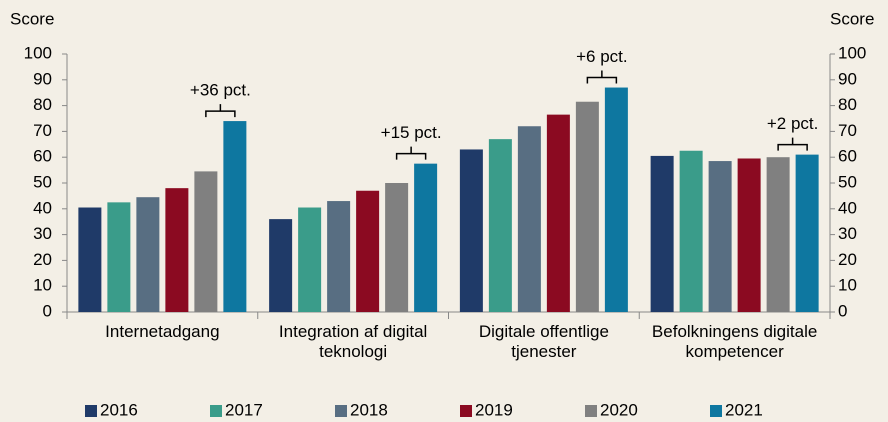  What do you see at coordinates (32, 18) in the screenshot?
I see `y-axis-label: Score` at bounding box center [32, 18].